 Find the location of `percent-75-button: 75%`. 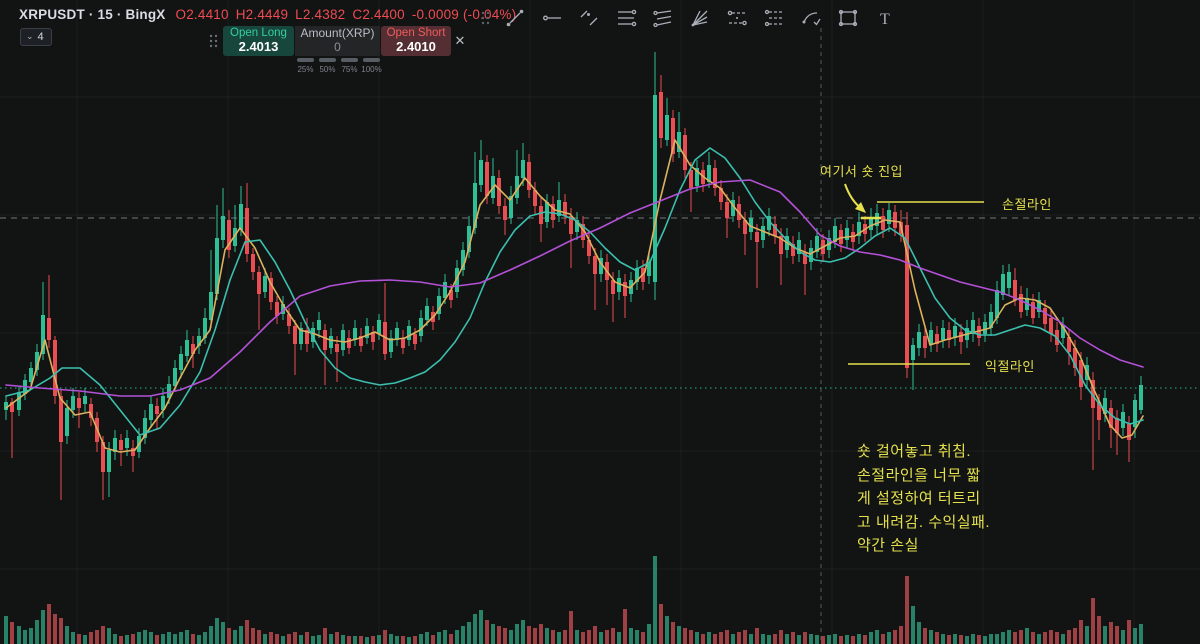

percent-75-button: 75% is located at coordinates (349, 66).